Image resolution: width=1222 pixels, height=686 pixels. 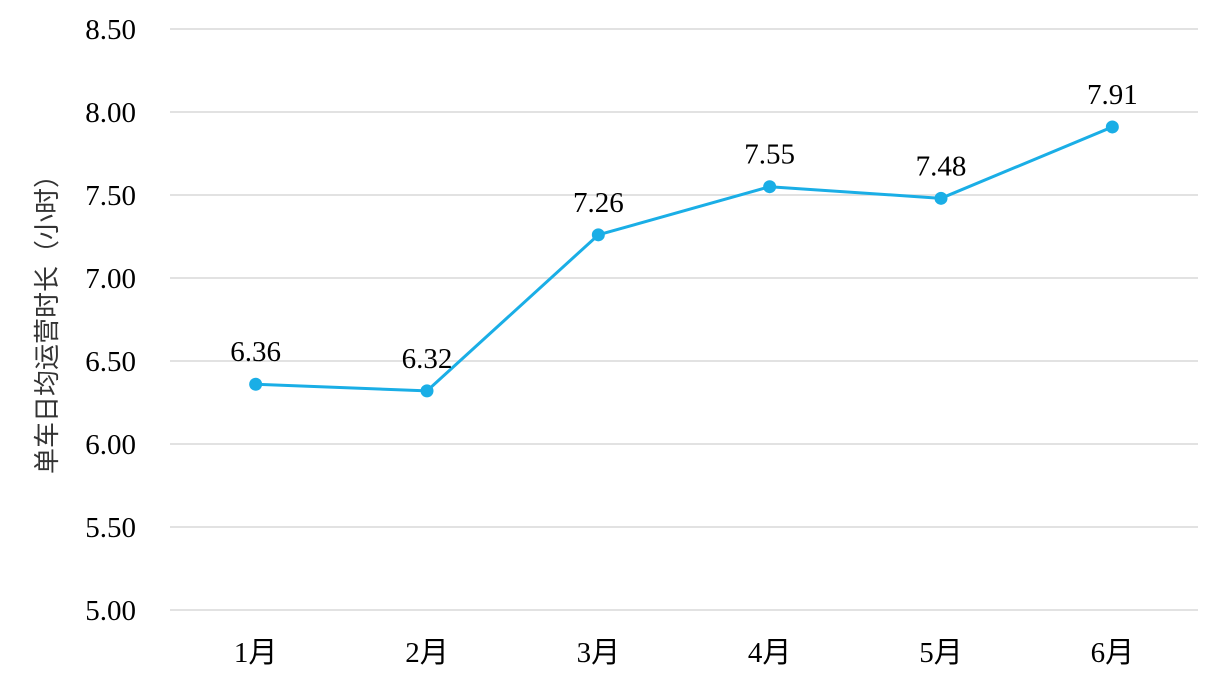 What do you see at coordinates (110, 196) in the screenshot?
I see `y-tick-label: 7.50` at bounding box center [110, 196].